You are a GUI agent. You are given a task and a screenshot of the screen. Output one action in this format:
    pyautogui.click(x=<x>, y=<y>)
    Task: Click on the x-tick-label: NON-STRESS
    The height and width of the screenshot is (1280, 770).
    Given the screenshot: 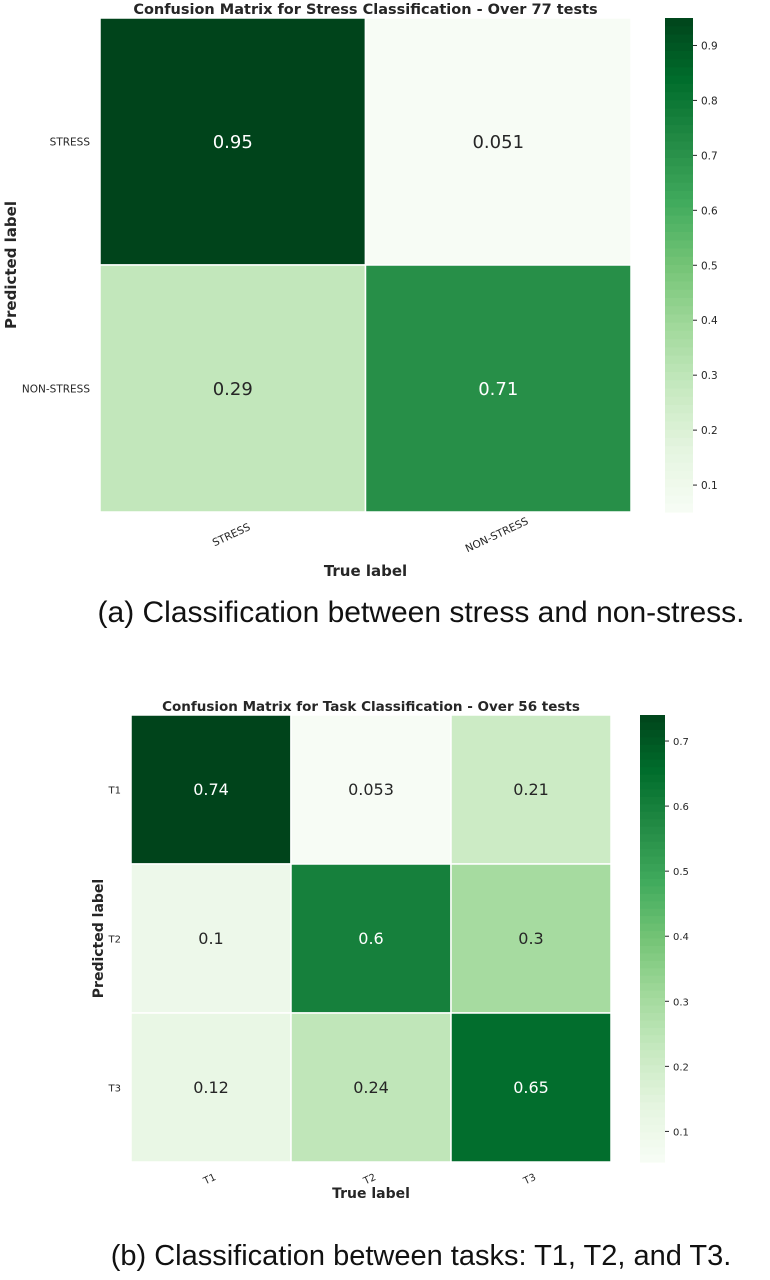 What is the action you would take?
    pyautogui.click(x=497, y=535)
    